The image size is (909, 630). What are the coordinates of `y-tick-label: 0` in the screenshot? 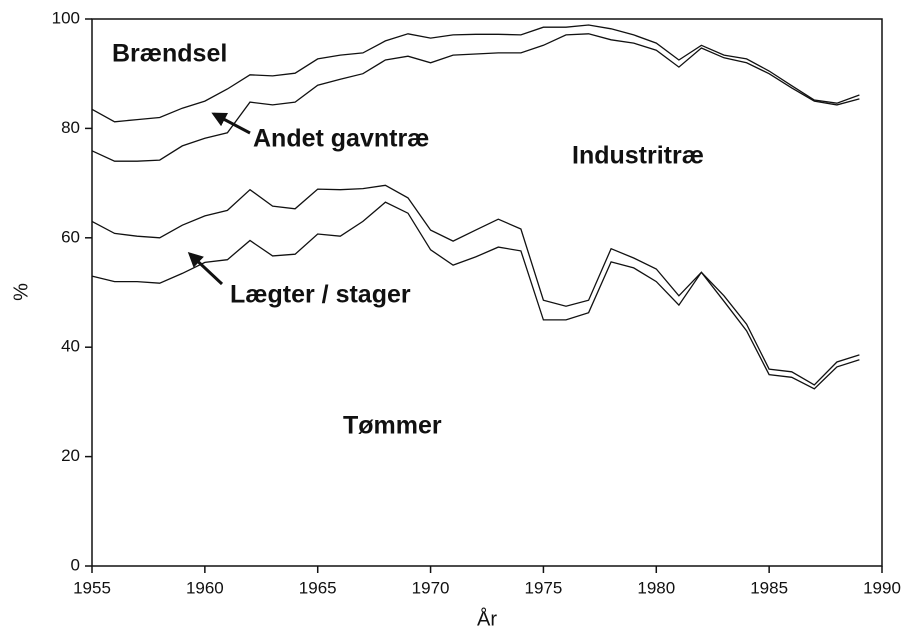 It's located at (75, 564).